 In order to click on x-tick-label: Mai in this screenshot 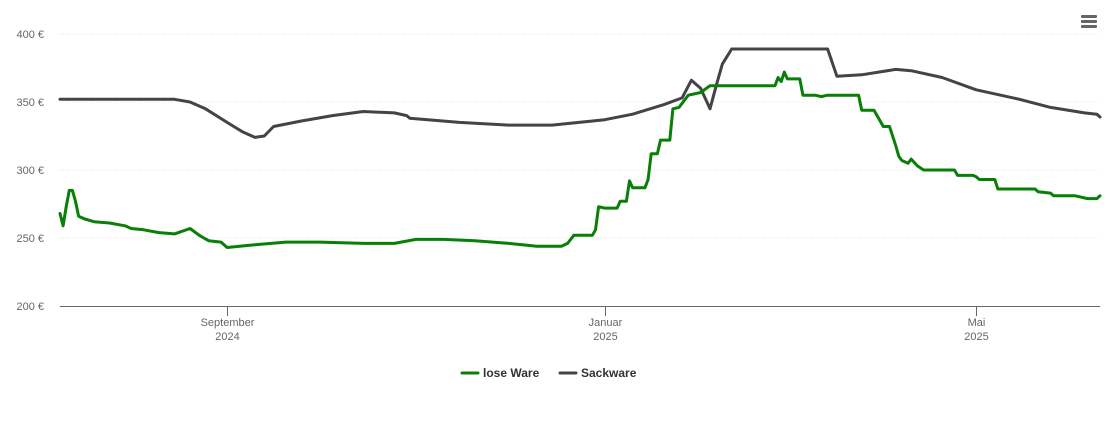, I will do `click(977, 323)`.